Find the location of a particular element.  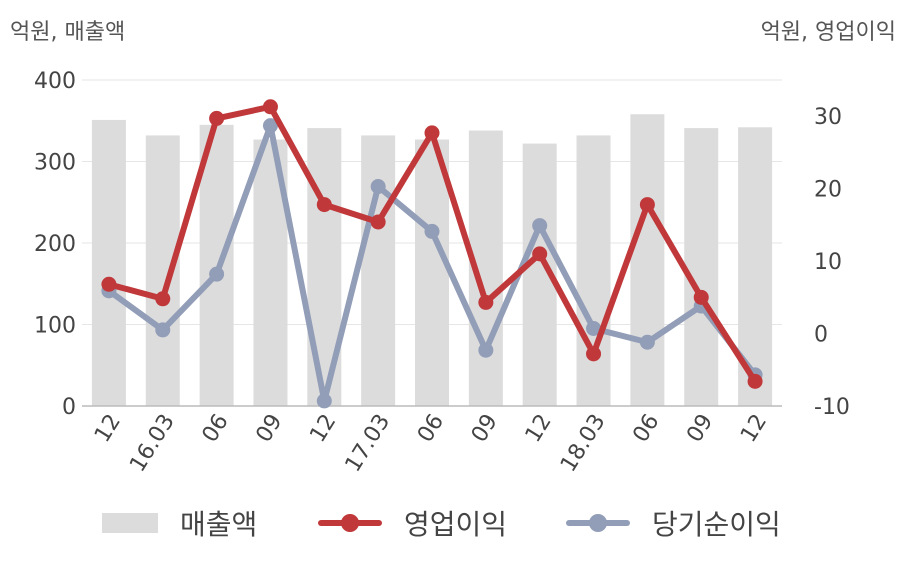

y-right-tick-label: -10 is located at coordinates (832, 407).